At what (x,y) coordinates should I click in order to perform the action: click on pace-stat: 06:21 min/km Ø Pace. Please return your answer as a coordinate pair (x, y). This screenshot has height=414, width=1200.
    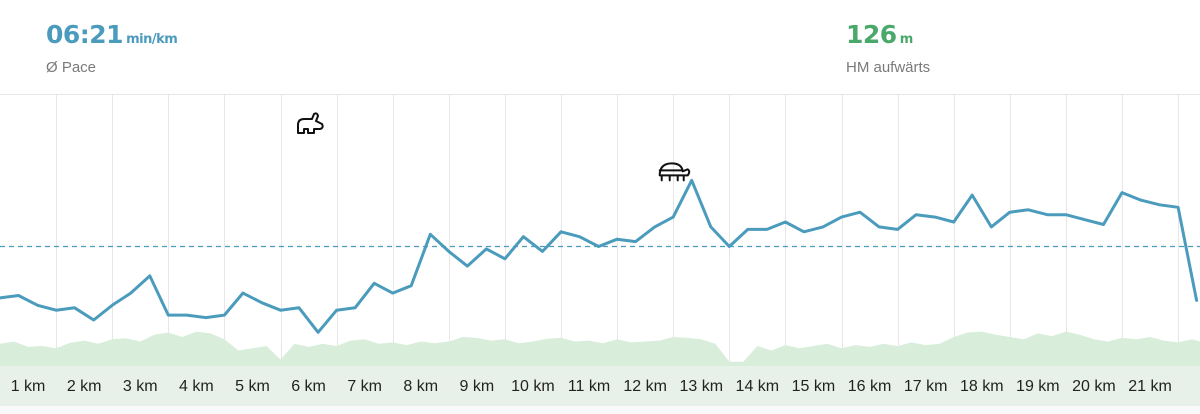
    Looking at the image, I should click on (112, 48).